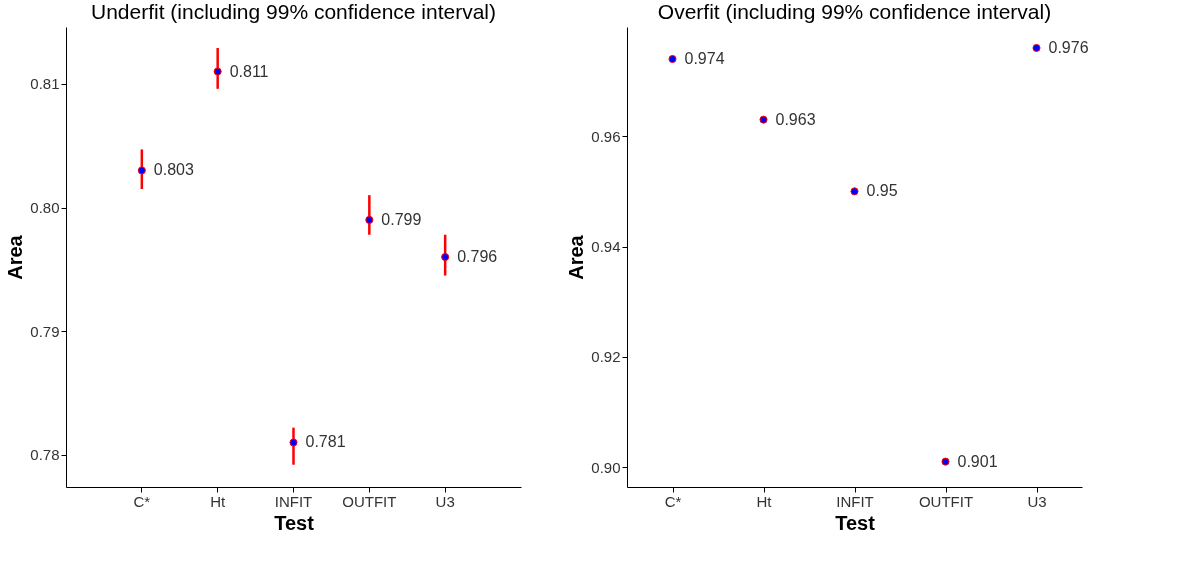  I want to click on y-tick-label: 0.78, so click(45, 455).